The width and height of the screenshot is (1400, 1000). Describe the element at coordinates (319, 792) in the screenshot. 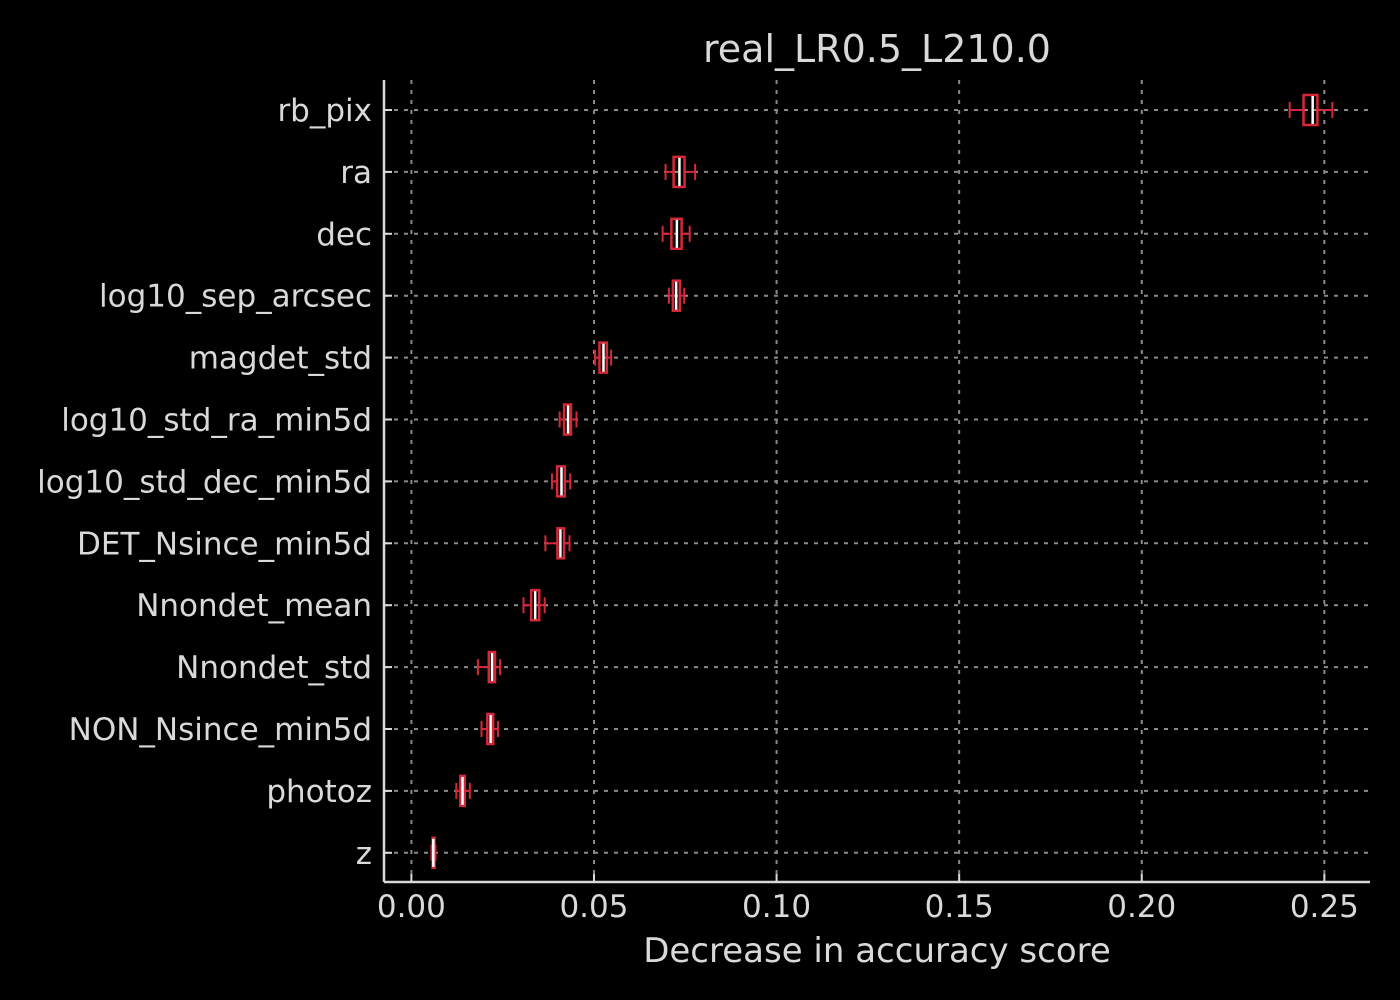

I see `y-tick-label: photoz` at that location.